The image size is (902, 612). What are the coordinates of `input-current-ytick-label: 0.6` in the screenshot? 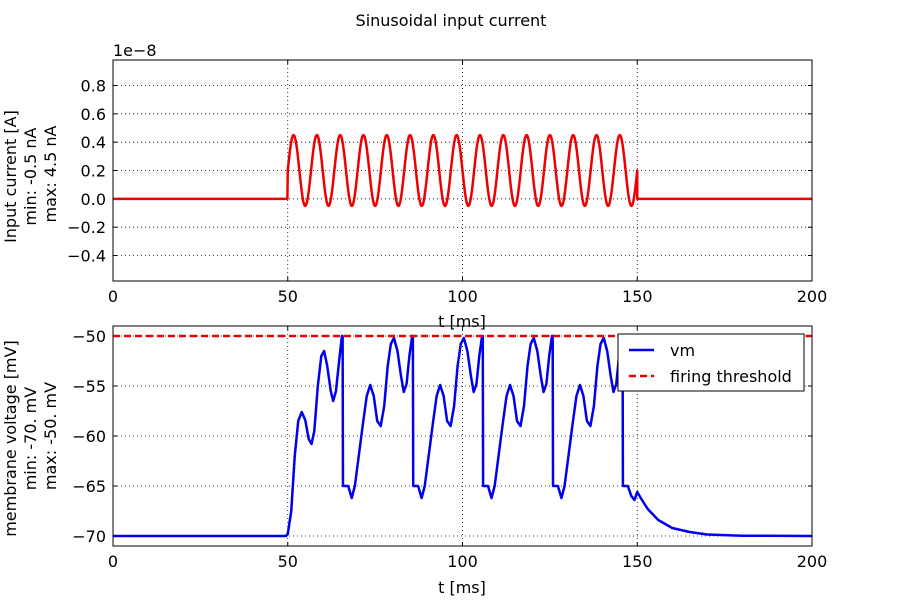 It's located at (93, 114).